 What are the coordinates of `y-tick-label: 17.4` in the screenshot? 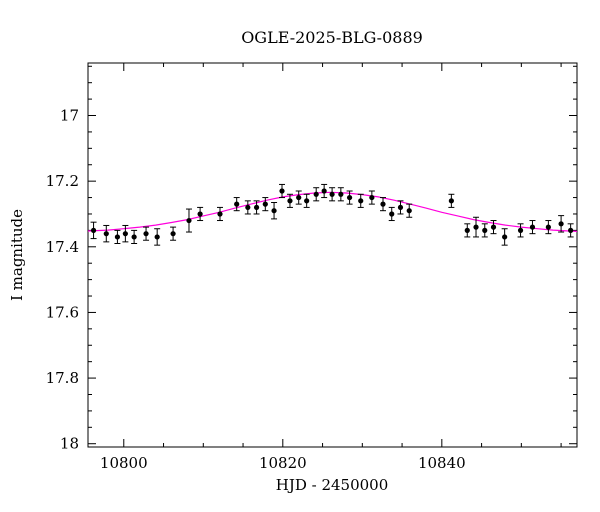 It's located at (62, 247).